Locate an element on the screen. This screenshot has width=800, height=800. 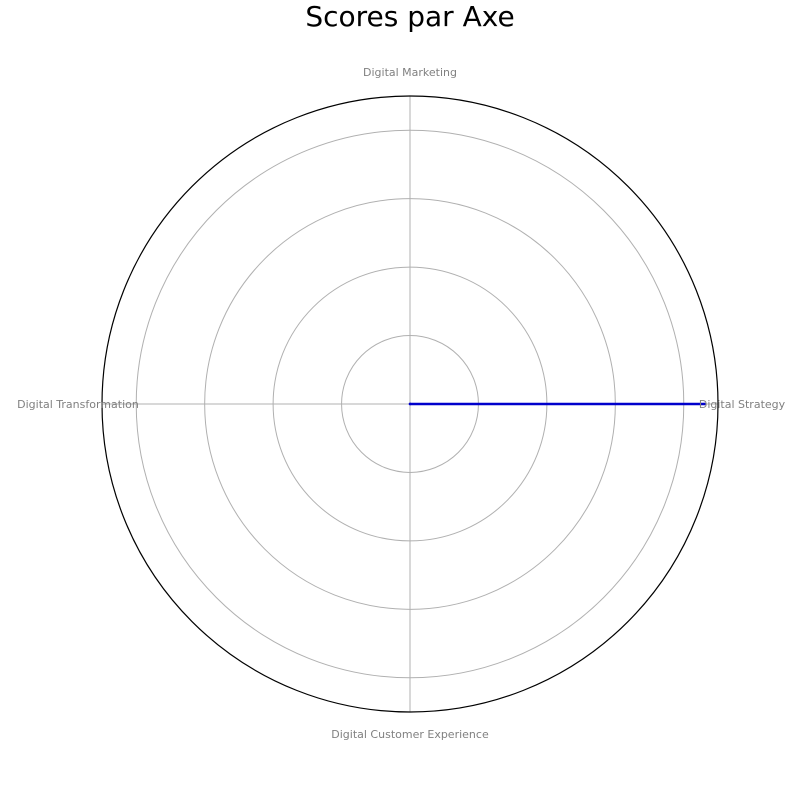
chart-title: Scores par Axe is located at coordinates (409, 16).